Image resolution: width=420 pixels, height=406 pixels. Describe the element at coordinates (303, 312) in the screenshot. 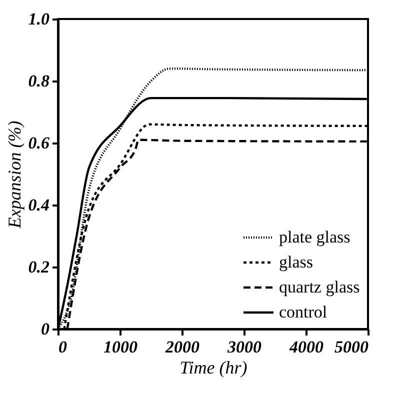

I see `legend-label: control` at that location.